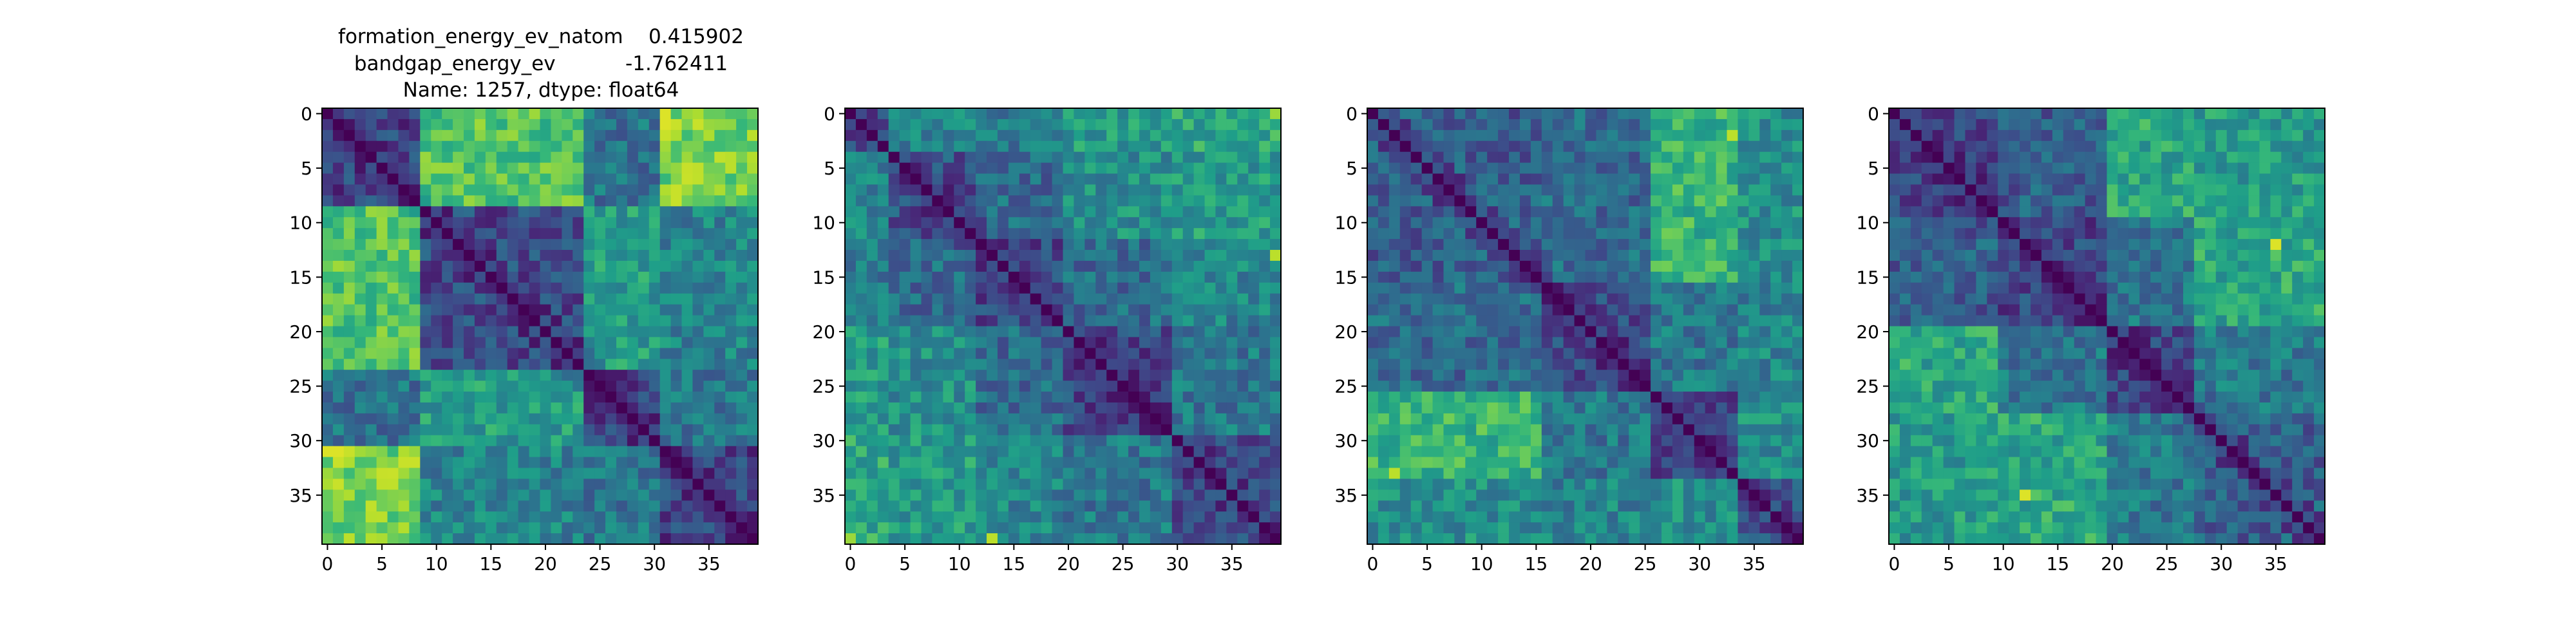 The width and height of the screenshot is (2576, 644). Describe the element at coordinates (829, 168) in the screenshot. I see `y-tick-label: 5` at that location.